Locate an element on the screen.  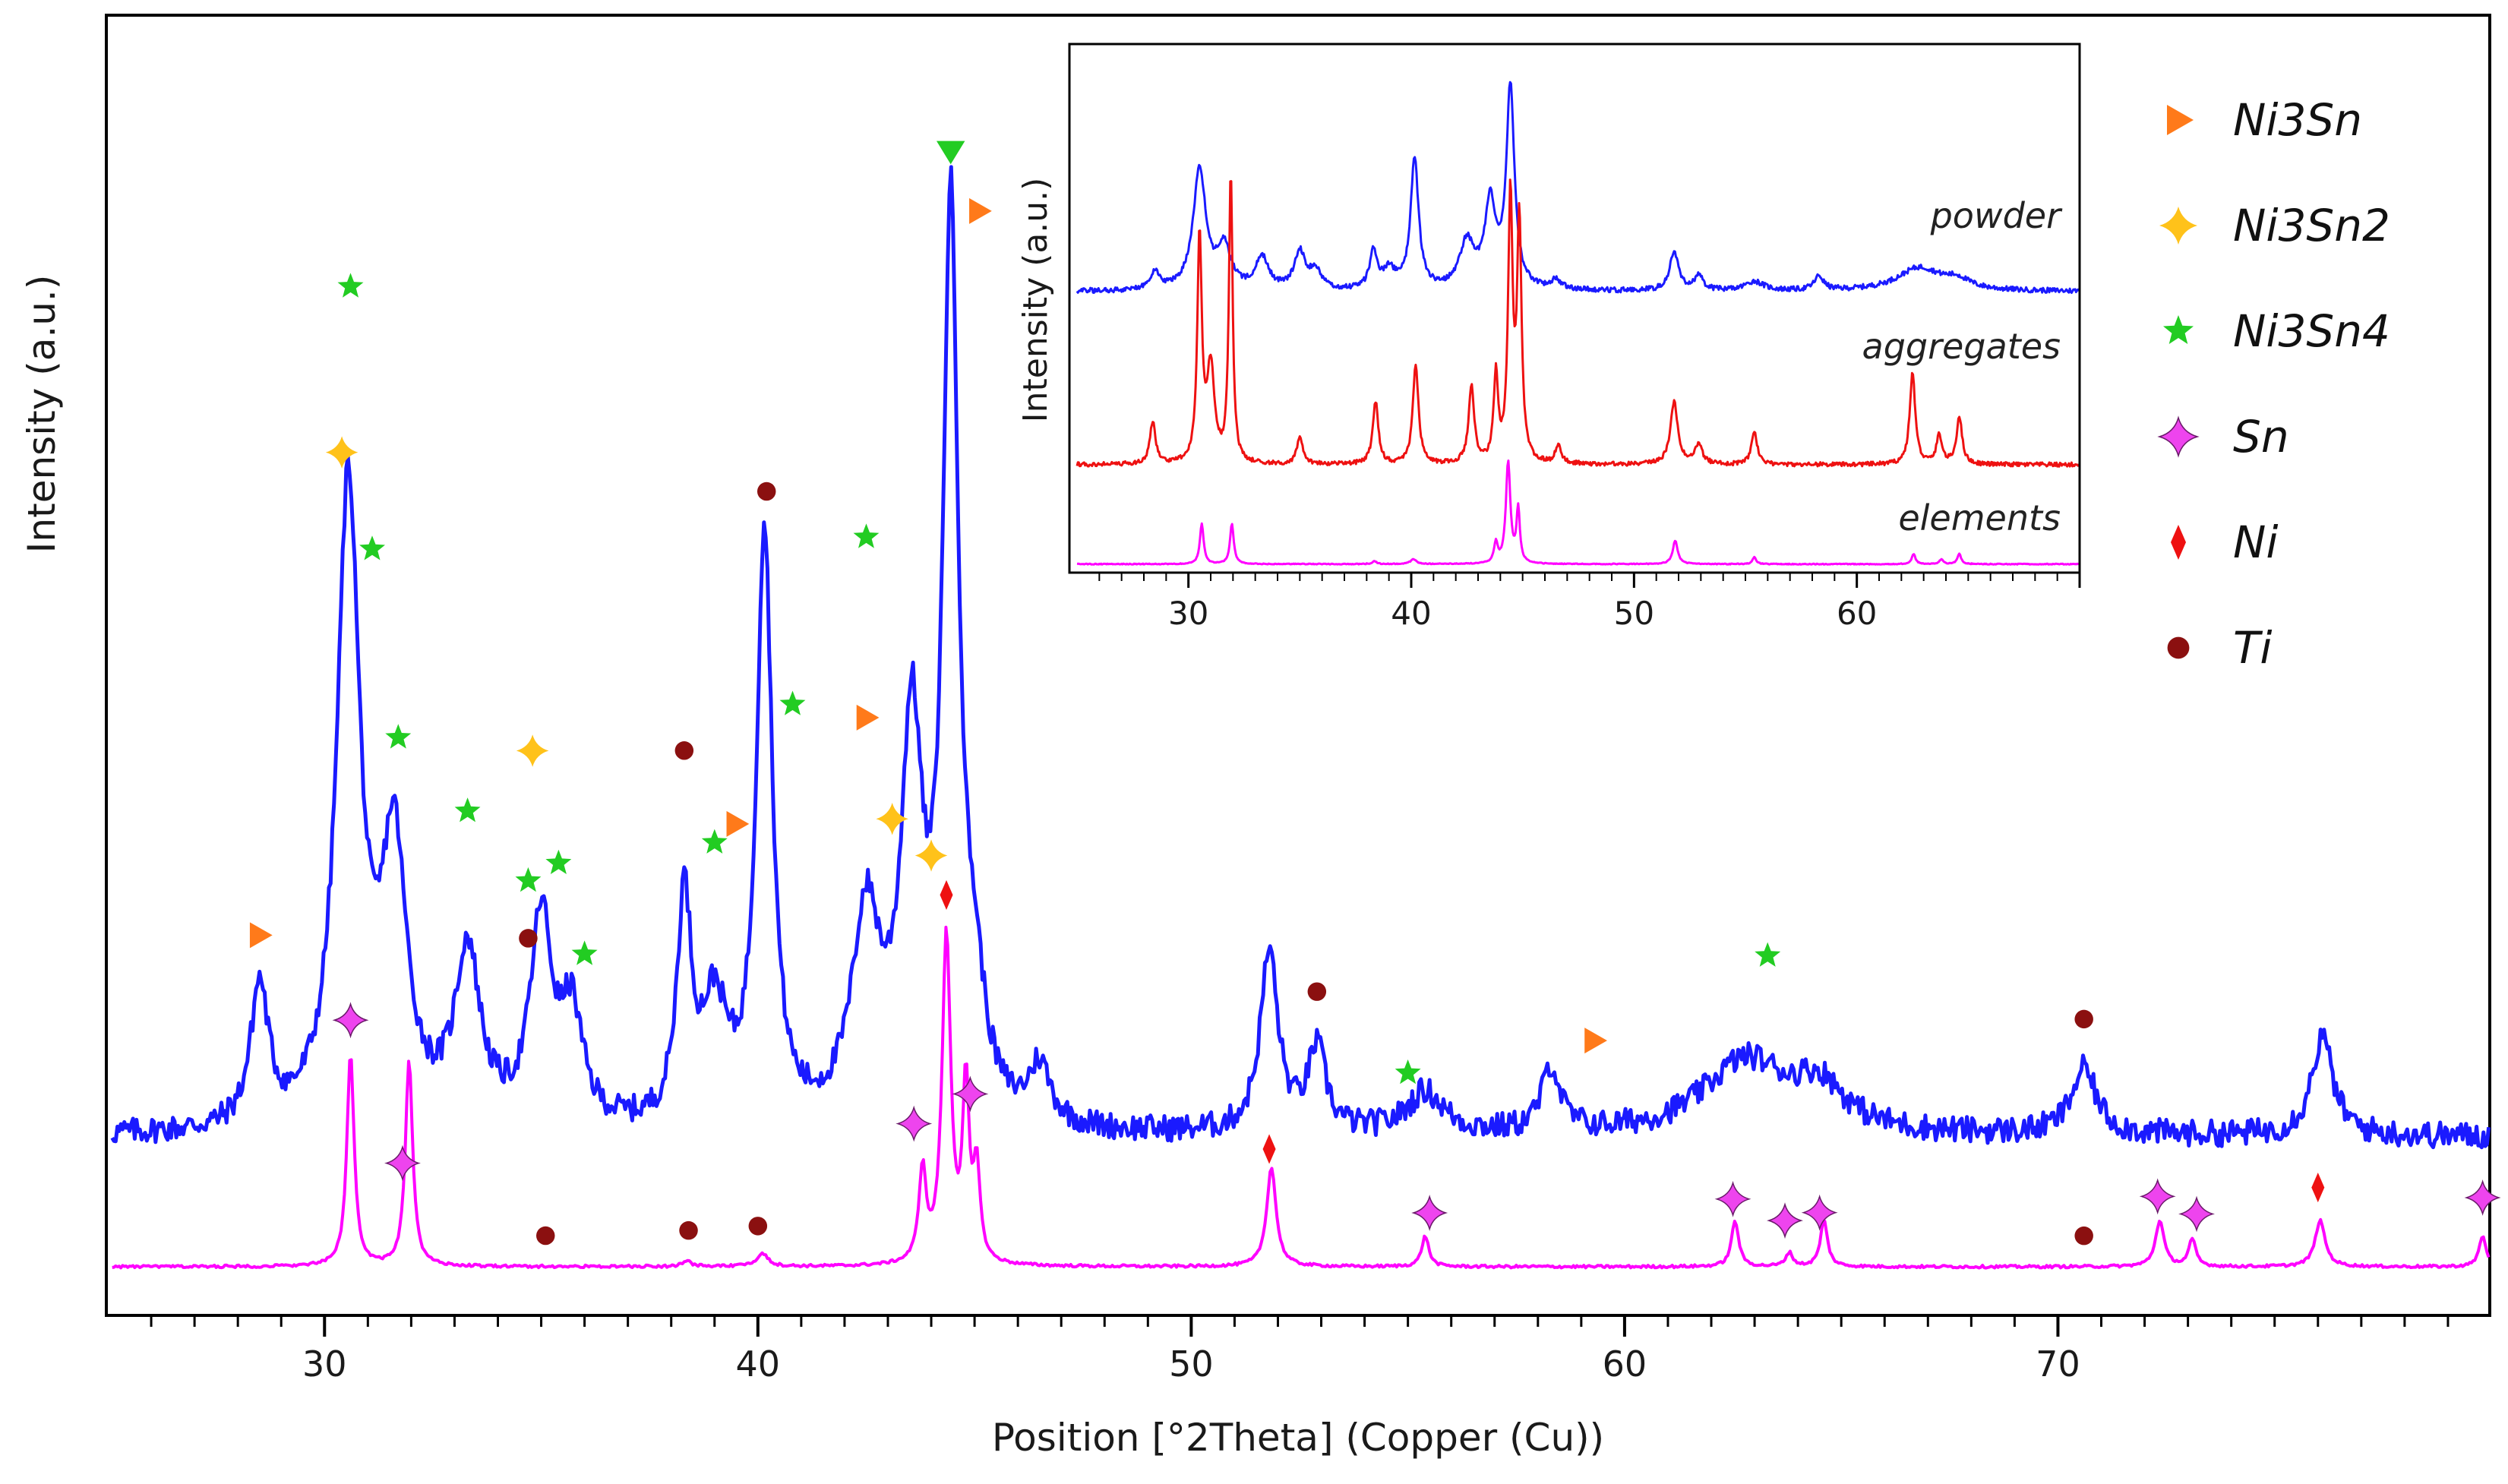
phase-marker-ni3sn4-triangle-down is located at coordinates (951, 153).